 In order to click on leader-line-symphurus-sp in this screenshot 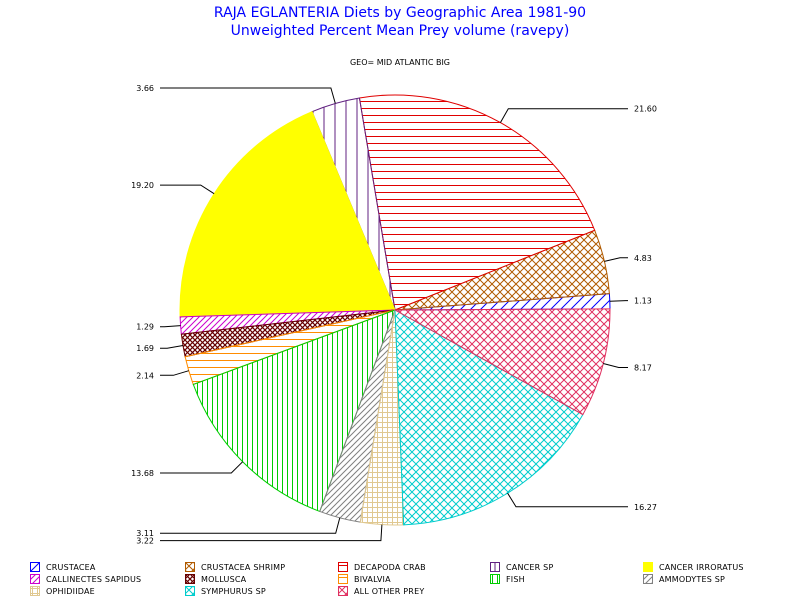, I will do `click(567, 500)`.